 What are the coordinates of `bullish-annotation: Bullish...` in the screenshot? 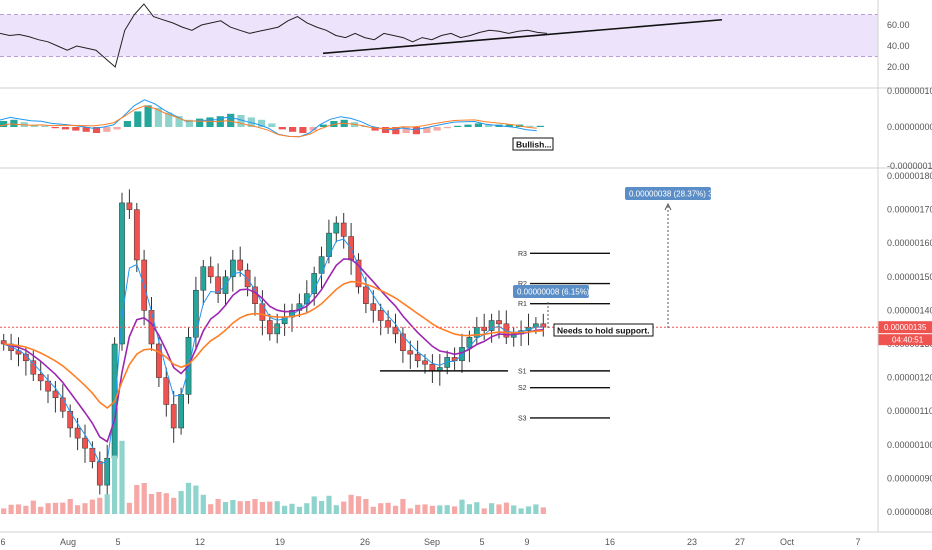 It's located at (533, 144).